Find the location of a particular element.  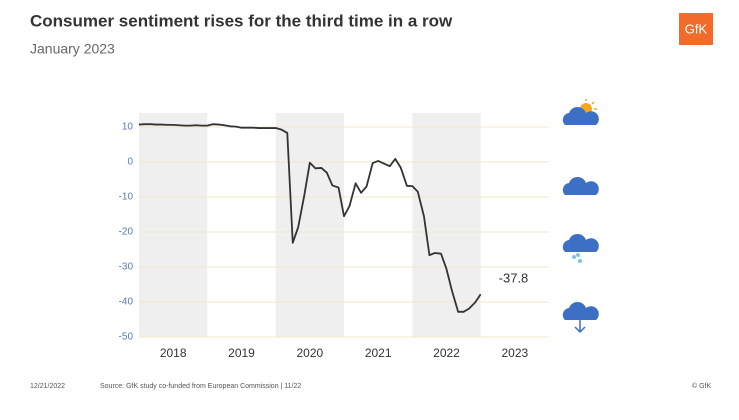

y-tick-label: -40 is located at coordinates (126, 302).